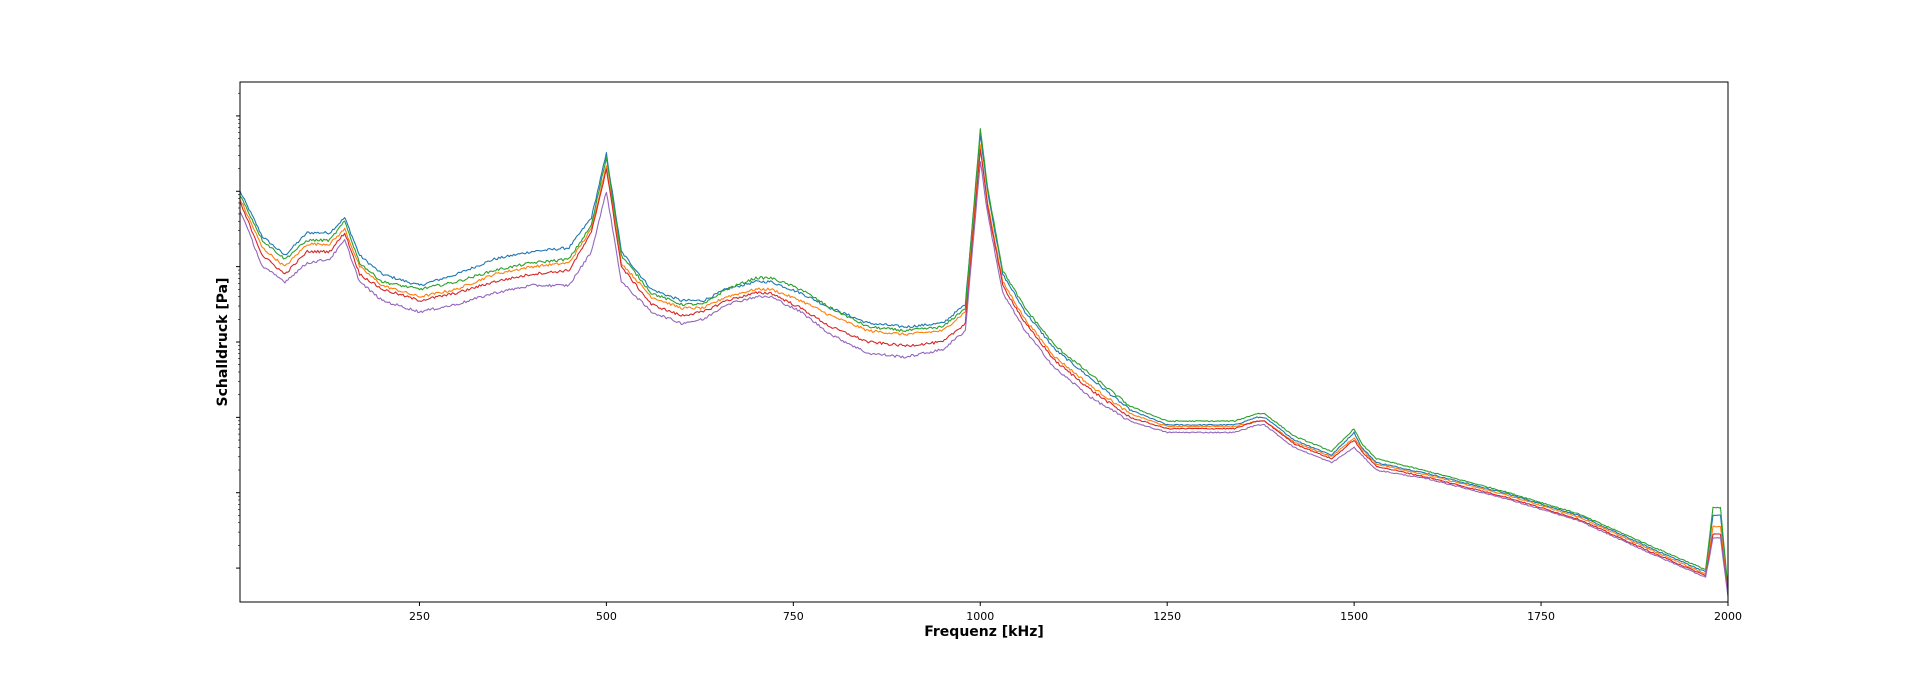  Describe the element at coordinates (606, 616) in the screenshot. I see `x-tick-label: 500` at that location.